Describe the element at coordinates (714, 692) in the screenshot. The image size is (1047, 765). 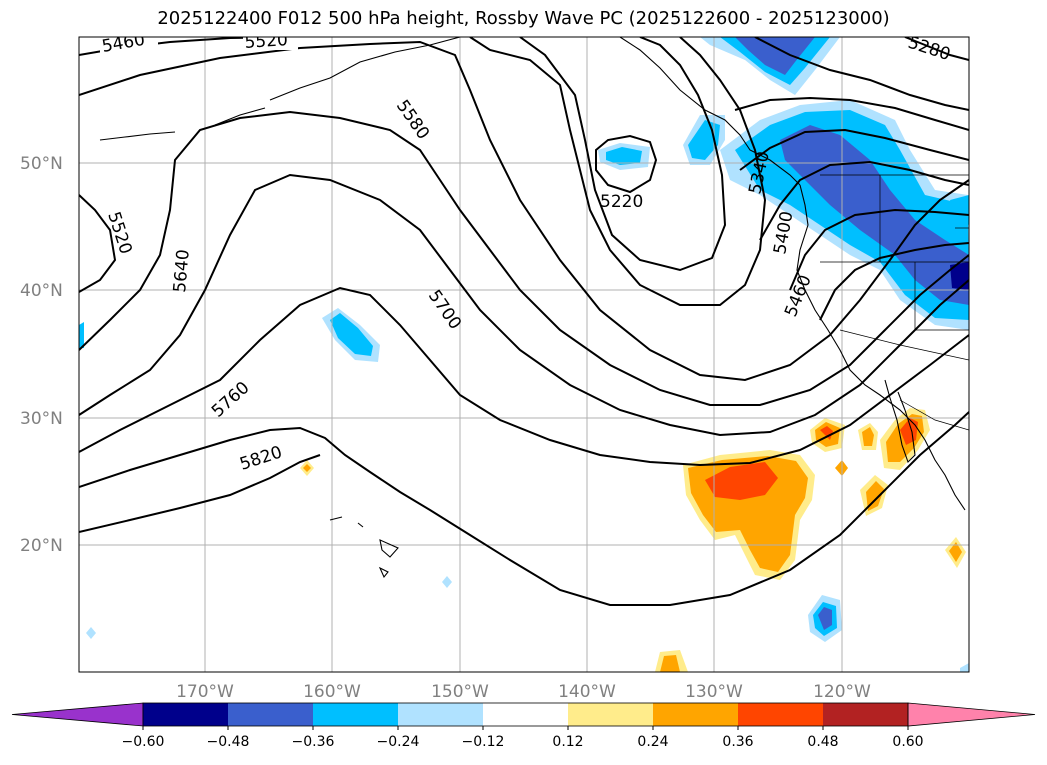
I see `lon-label: 130°W` at that location.